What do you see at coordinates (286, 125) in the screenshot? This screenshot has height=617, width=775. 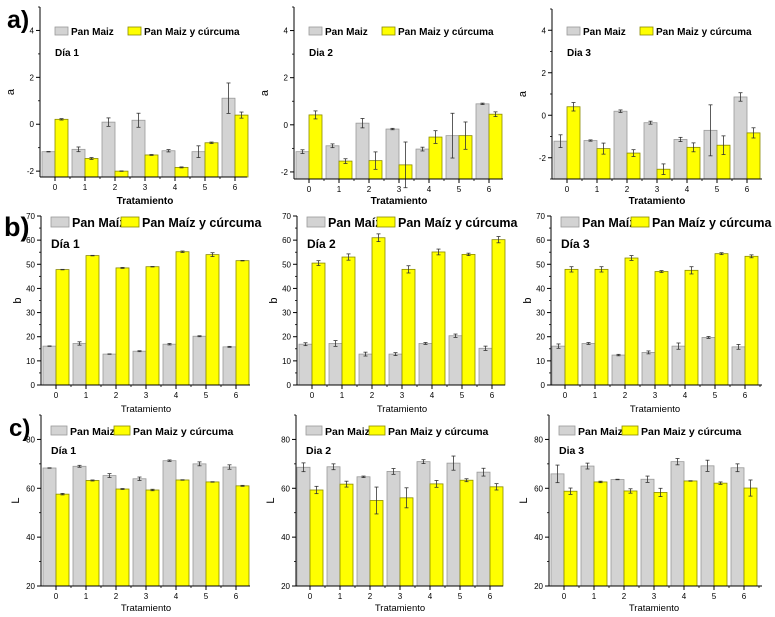 I see `y-tick-label: 0` at bounding box center [286, 125].